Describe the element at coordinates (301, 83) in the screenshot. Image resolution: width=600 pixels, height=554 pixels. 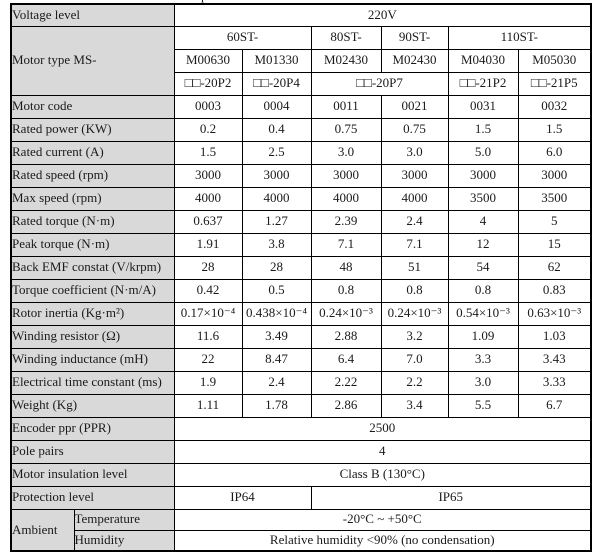
I see `power-code-row: □□-20P2 □□-20P4 □□-20P7 □□-21P2 □□-21P5` at that location.